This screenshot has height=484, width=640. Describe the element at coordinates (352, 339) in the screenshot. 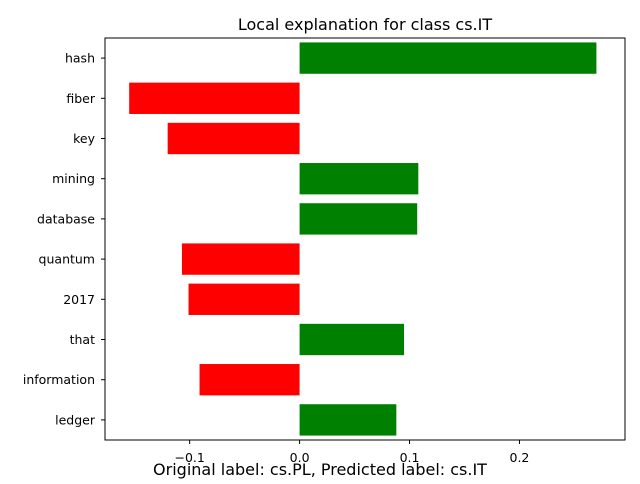

I see `bar-that` at that location.